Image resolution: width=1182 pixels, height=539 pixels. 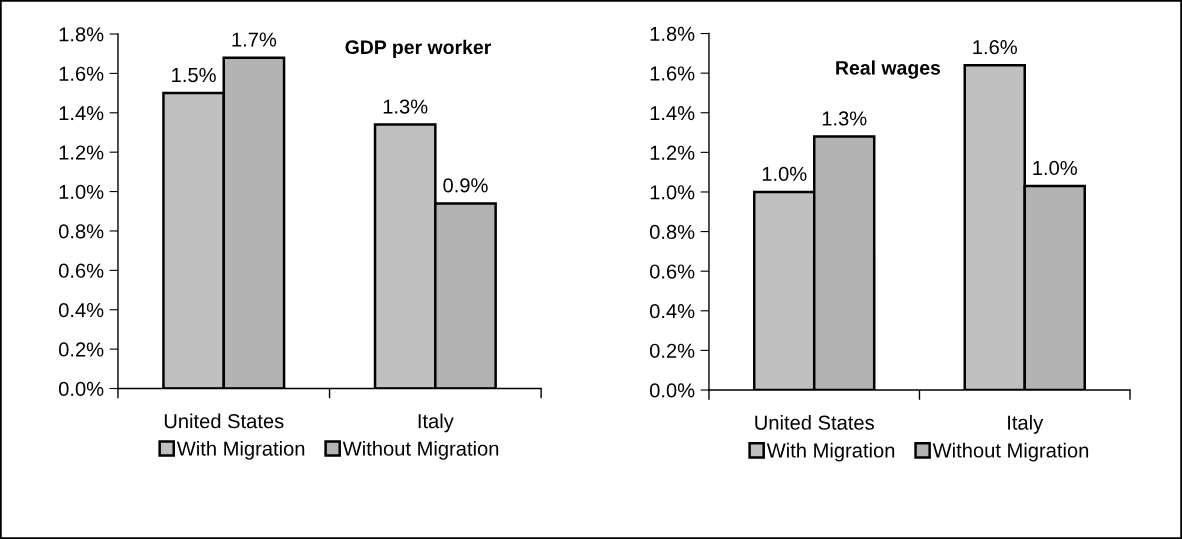 What do you see at coordinates (194, 75) in the screenshot?
I see `data-label: 1.5%` at bounding box center [194, 75].